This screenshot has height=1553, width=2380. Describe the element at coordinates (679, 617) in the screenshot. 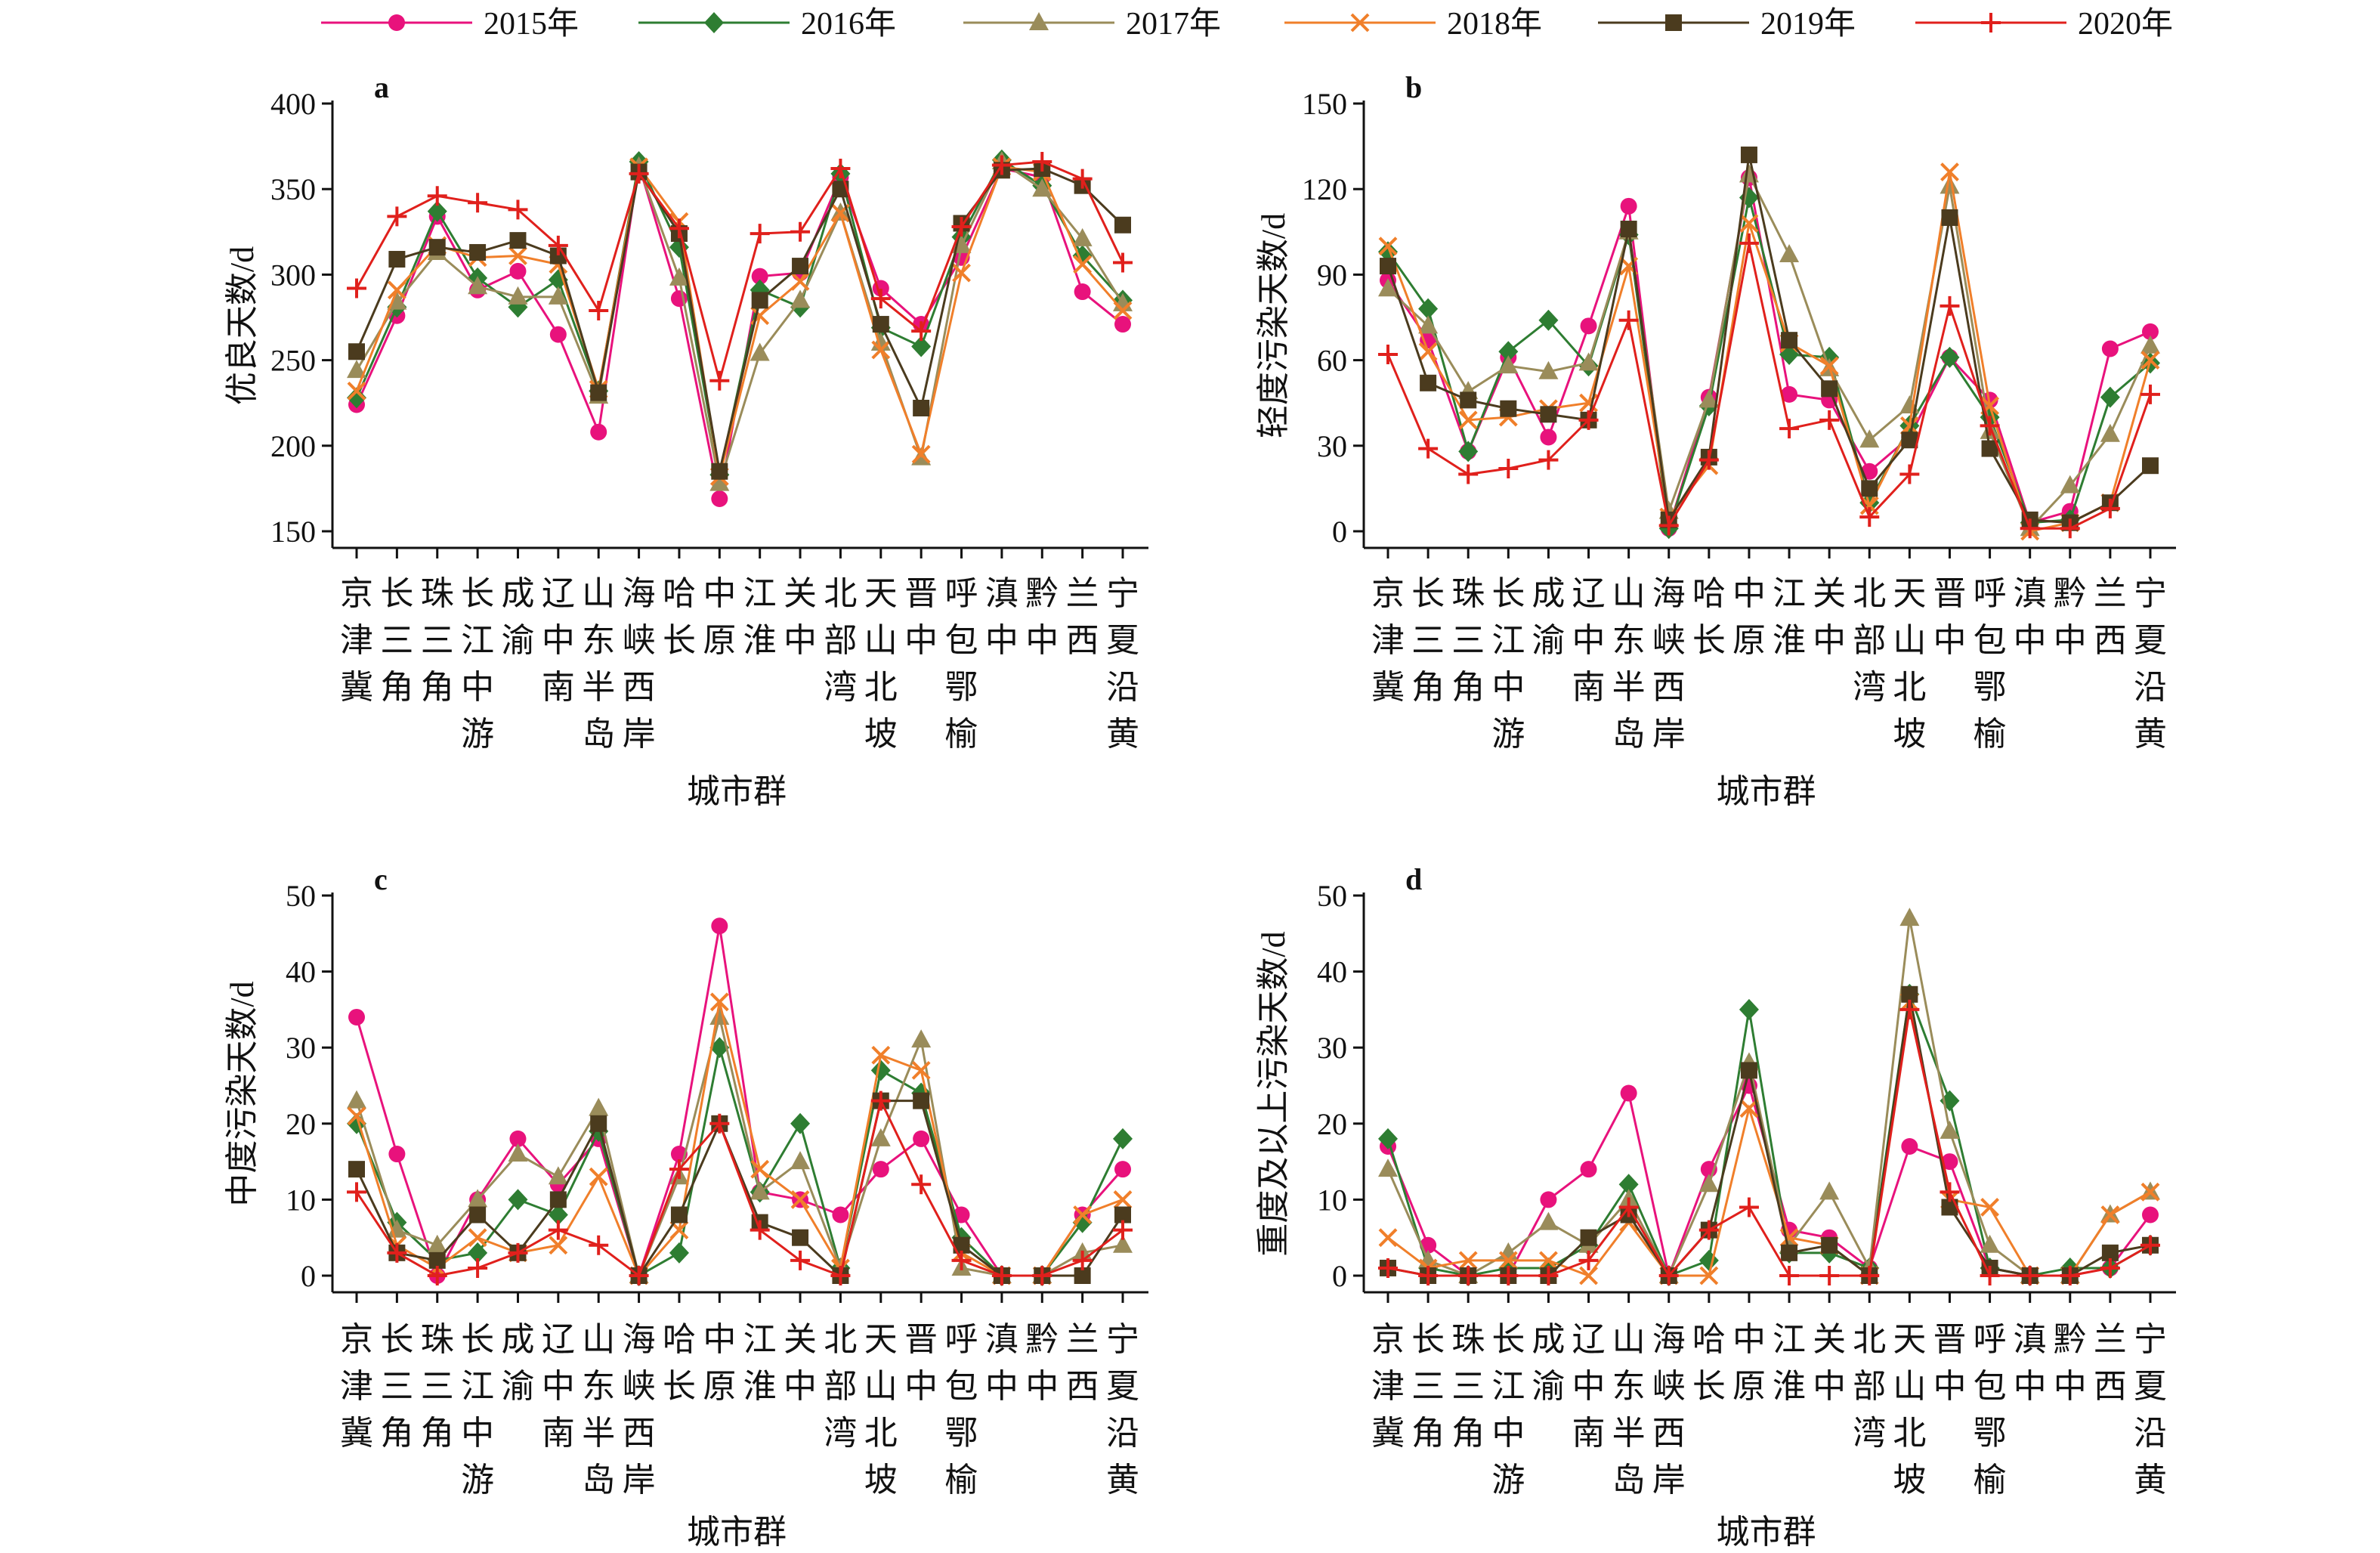

I see `x-tick-label: 哈长` at that location.